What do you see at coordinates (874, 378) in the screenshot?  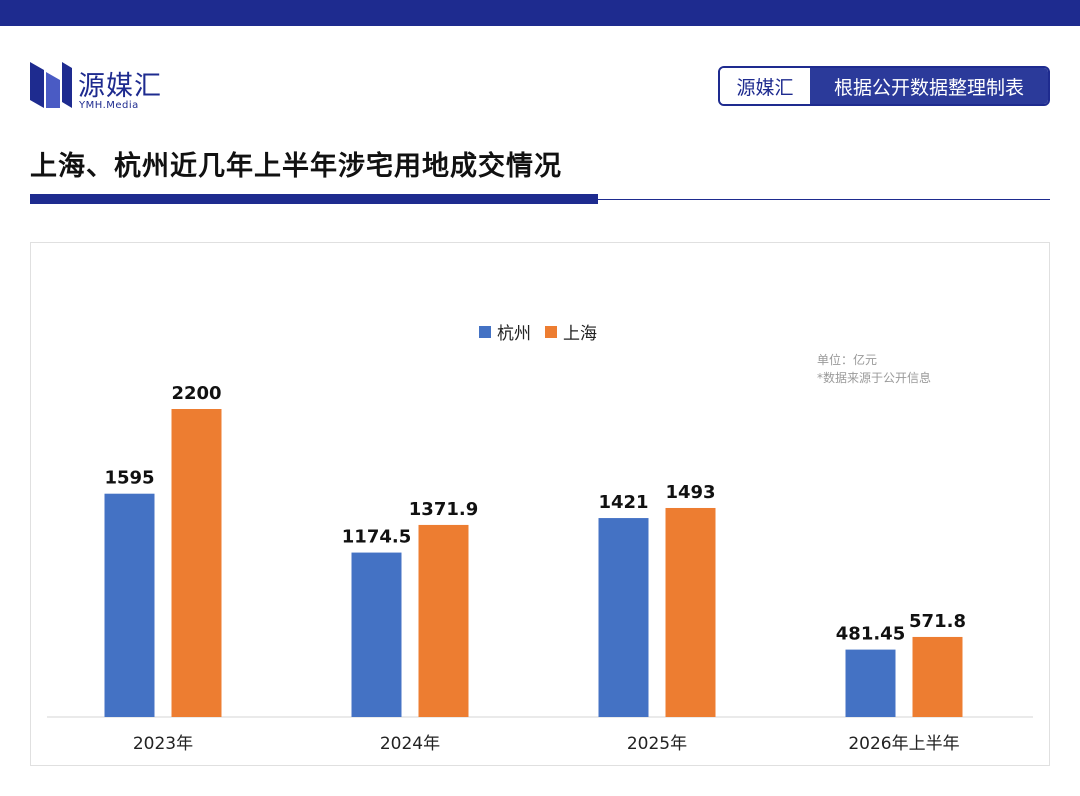 I see `source-note: *数据来源于公开信息` at bounding box center [874, 378].